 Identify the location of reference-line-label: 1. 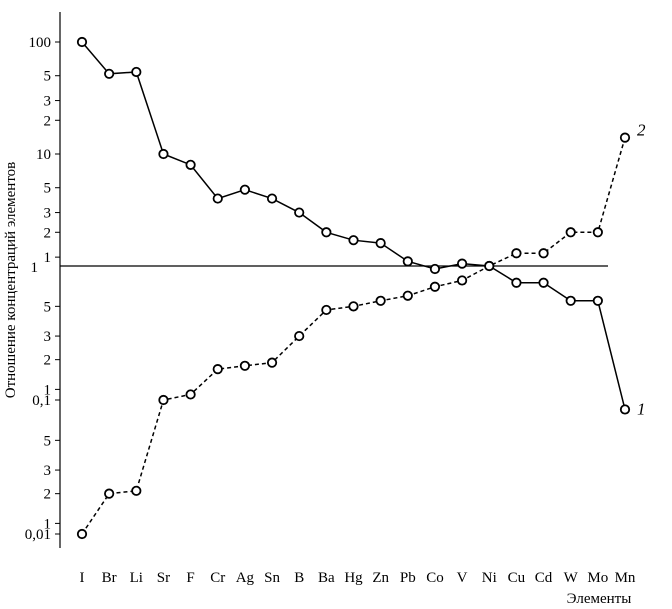
(35, 268).